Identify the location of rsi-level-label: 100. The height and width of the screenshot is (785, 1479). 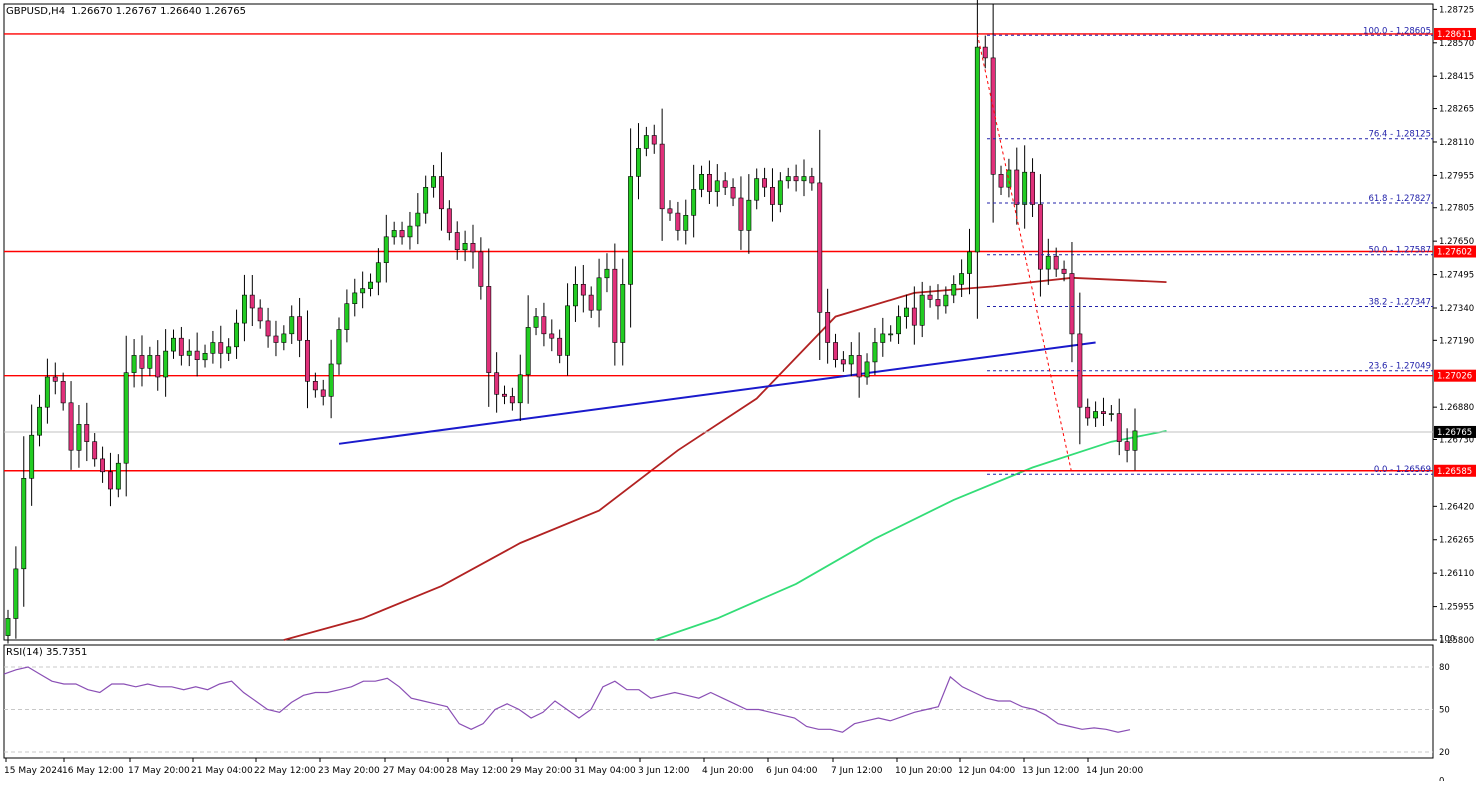
(1447, 640).